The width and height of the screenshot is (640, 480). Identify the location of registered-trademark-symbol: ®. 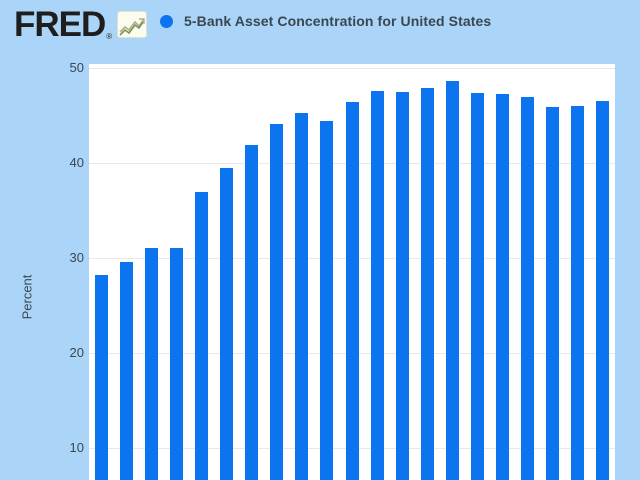
(109, 36).